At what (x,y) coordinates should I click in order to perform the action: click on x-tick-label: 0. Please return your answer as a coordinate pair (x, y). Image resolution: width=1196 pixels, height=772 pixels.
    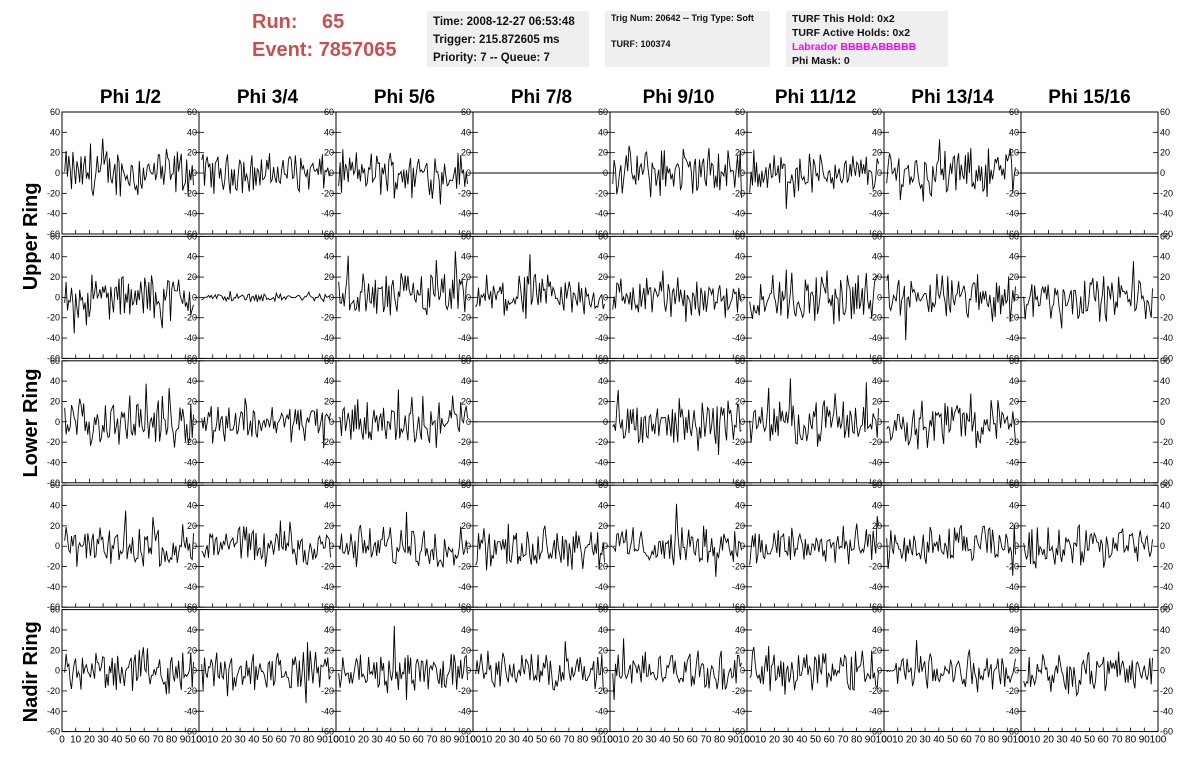
    Looking at the image, I should click on (199, 740).